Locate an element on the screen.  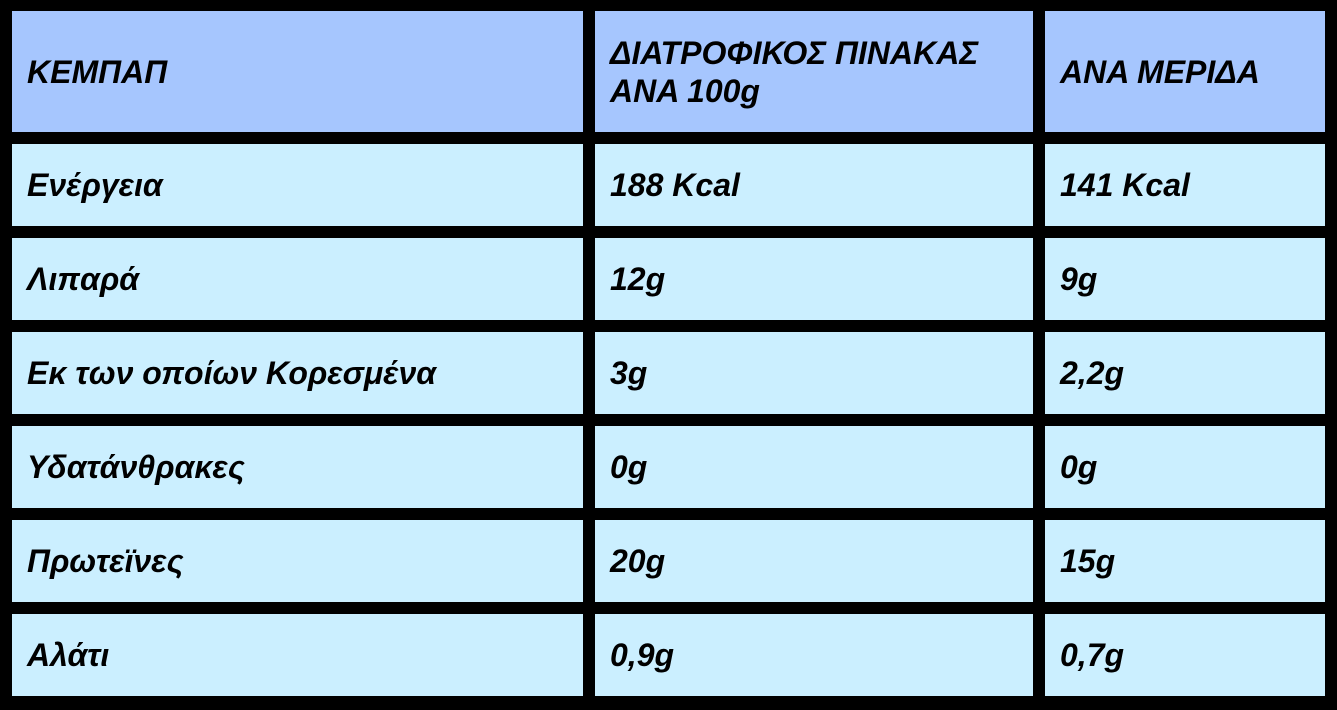
value-per-100g: 0g is located at coordinates (814, 467).